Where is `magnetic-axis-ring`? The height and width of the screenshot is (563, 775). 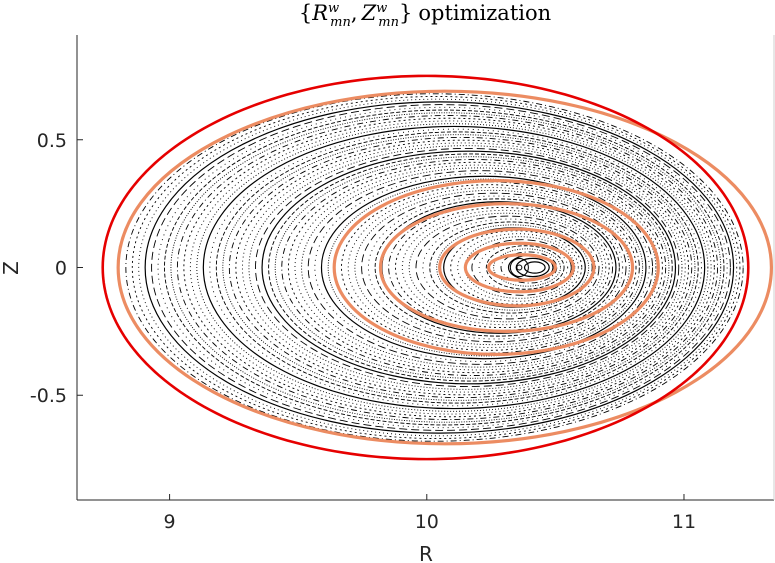 magnetic-axis-ring is located at coordinates (519, 267).